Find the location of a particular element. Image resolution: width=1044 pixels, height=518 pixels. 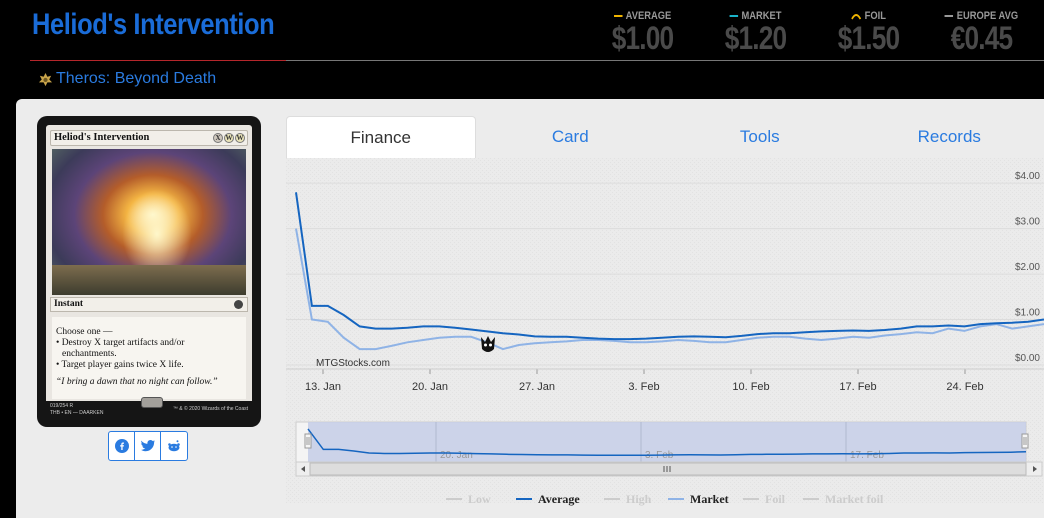

legend-item-low: Low is located at coordinates (479, 499).